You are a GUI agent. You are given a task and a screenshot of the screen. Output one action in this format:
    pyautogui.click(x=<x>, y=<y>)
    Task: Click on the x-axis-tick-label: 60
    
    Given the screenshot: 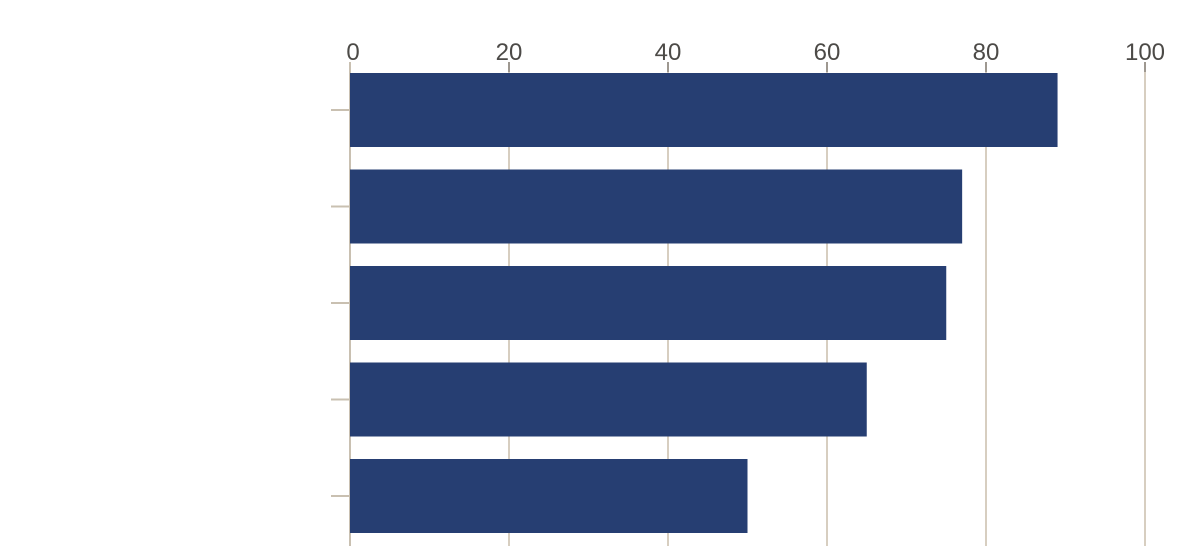 What is the action you would take?
    pyautogui.click(x=827, y=52)
    